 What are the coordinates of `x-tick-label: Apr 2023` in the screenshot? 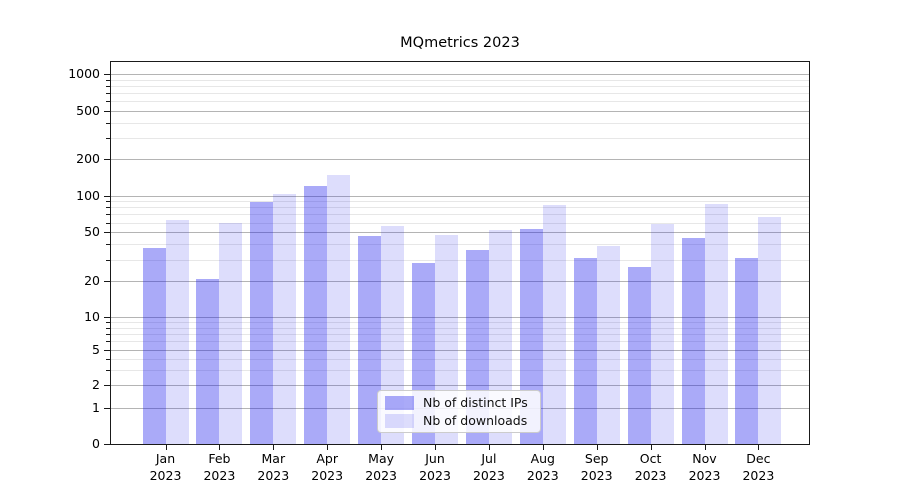 It's located at (327, 467).